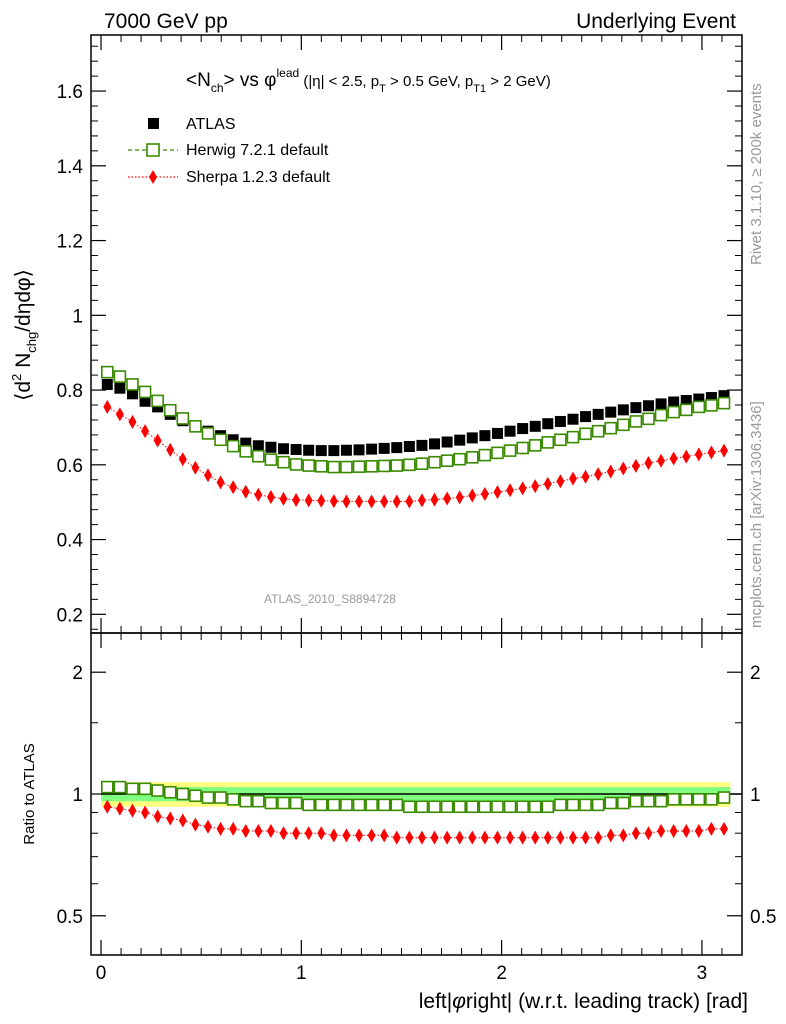 This screenshot has height=1024, width=786. Describe the element at coordinates (70, 167) in the screenshot. I see `main-y-tick-label: 1.4` at that location.